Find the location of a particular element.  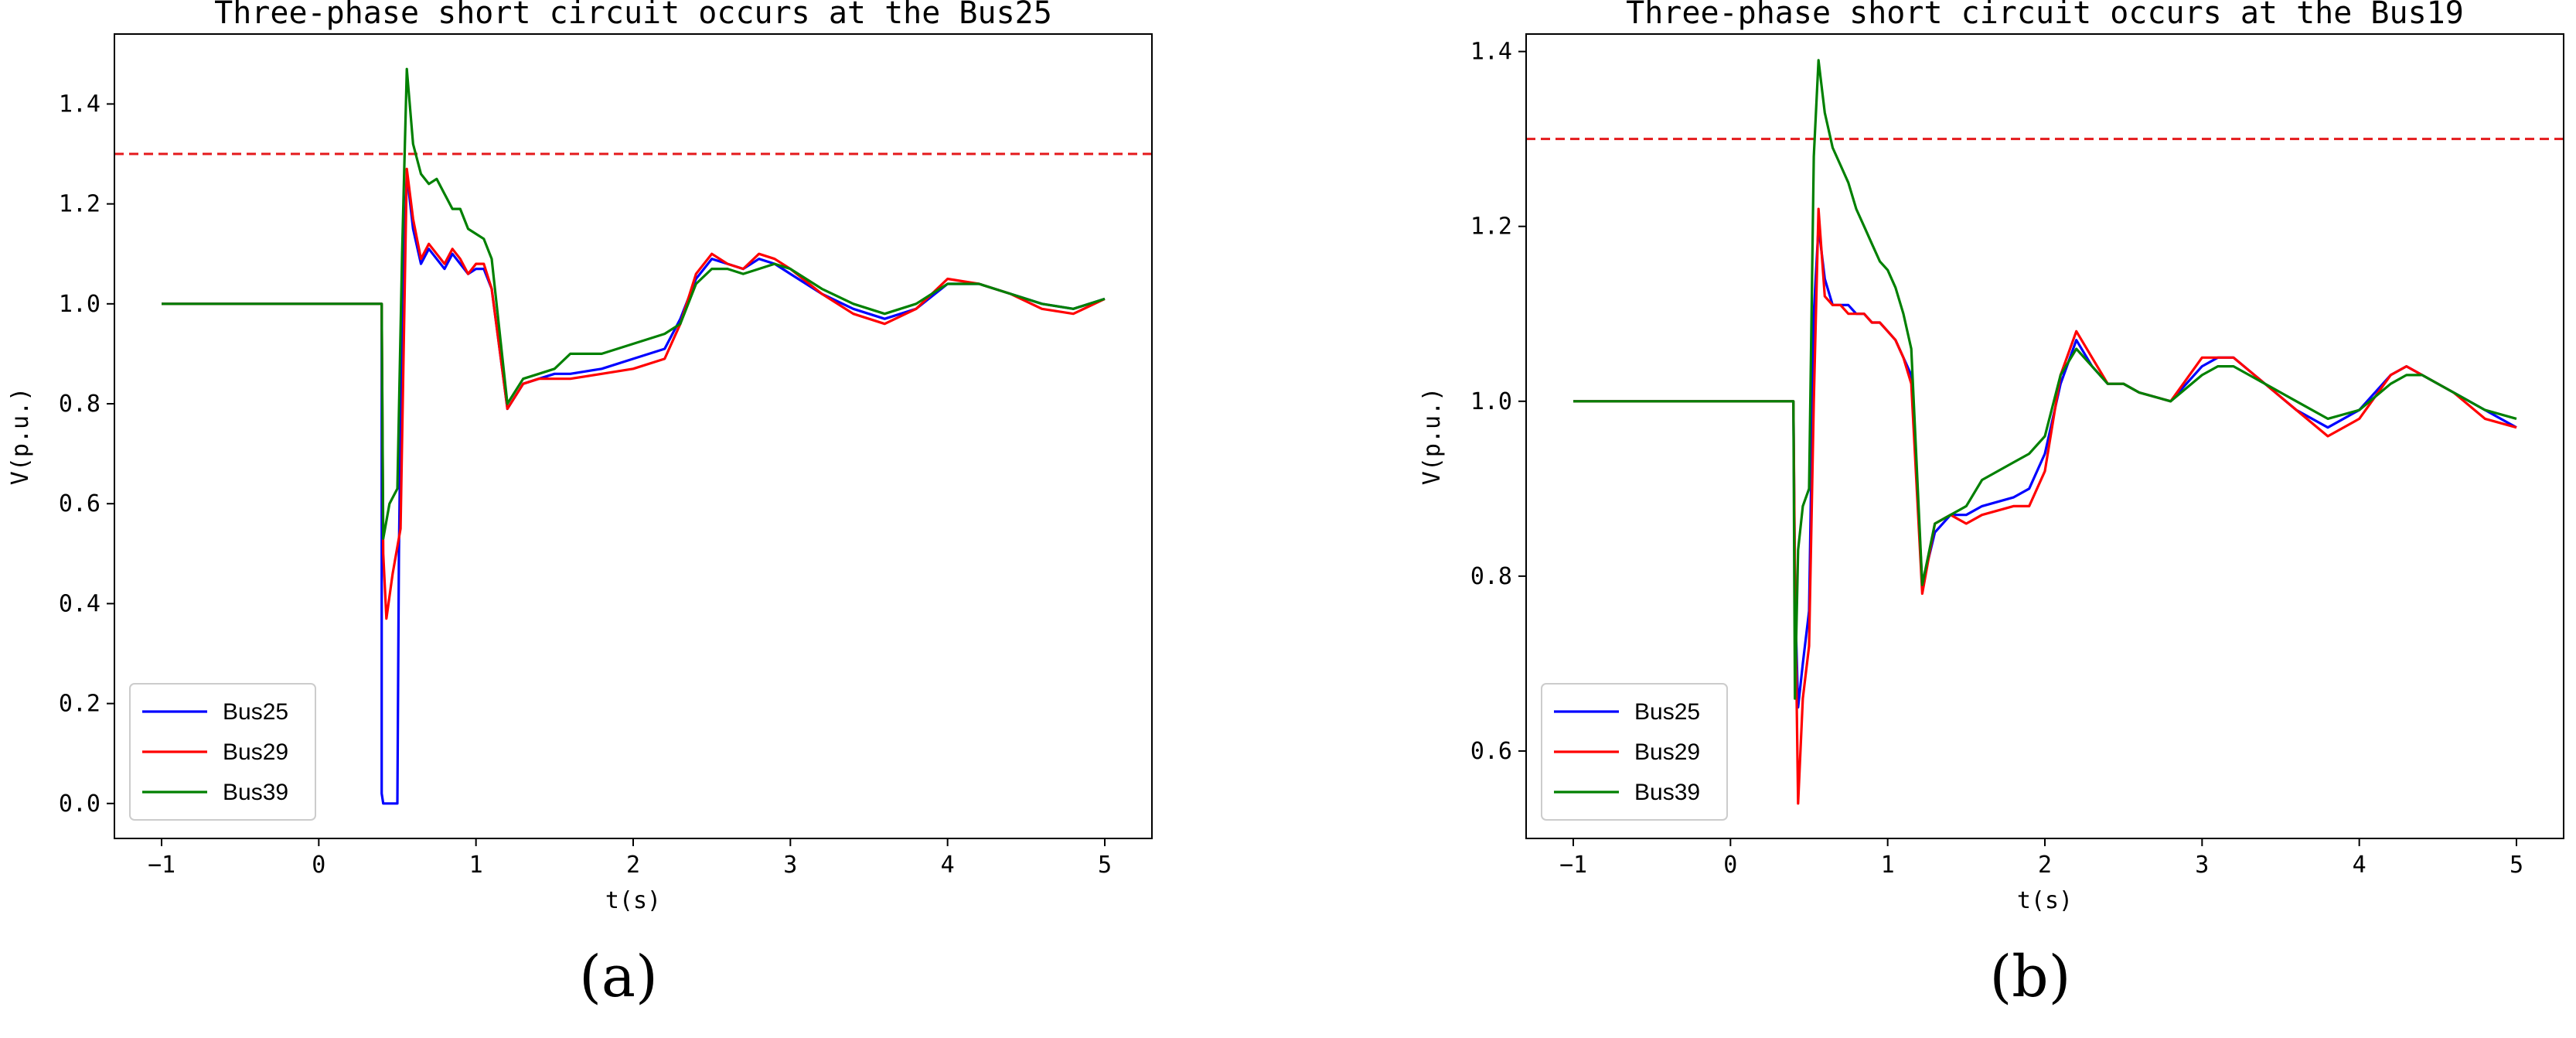

y-tick-label: 0.0 is located at coordinates (80, 804).